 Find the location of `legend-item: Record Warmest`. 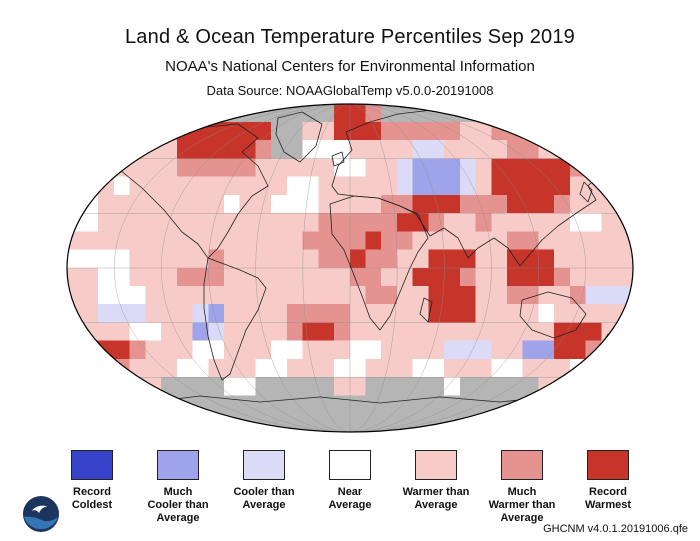

legend-item: Record Warmest is located at coordinates (608, 488).